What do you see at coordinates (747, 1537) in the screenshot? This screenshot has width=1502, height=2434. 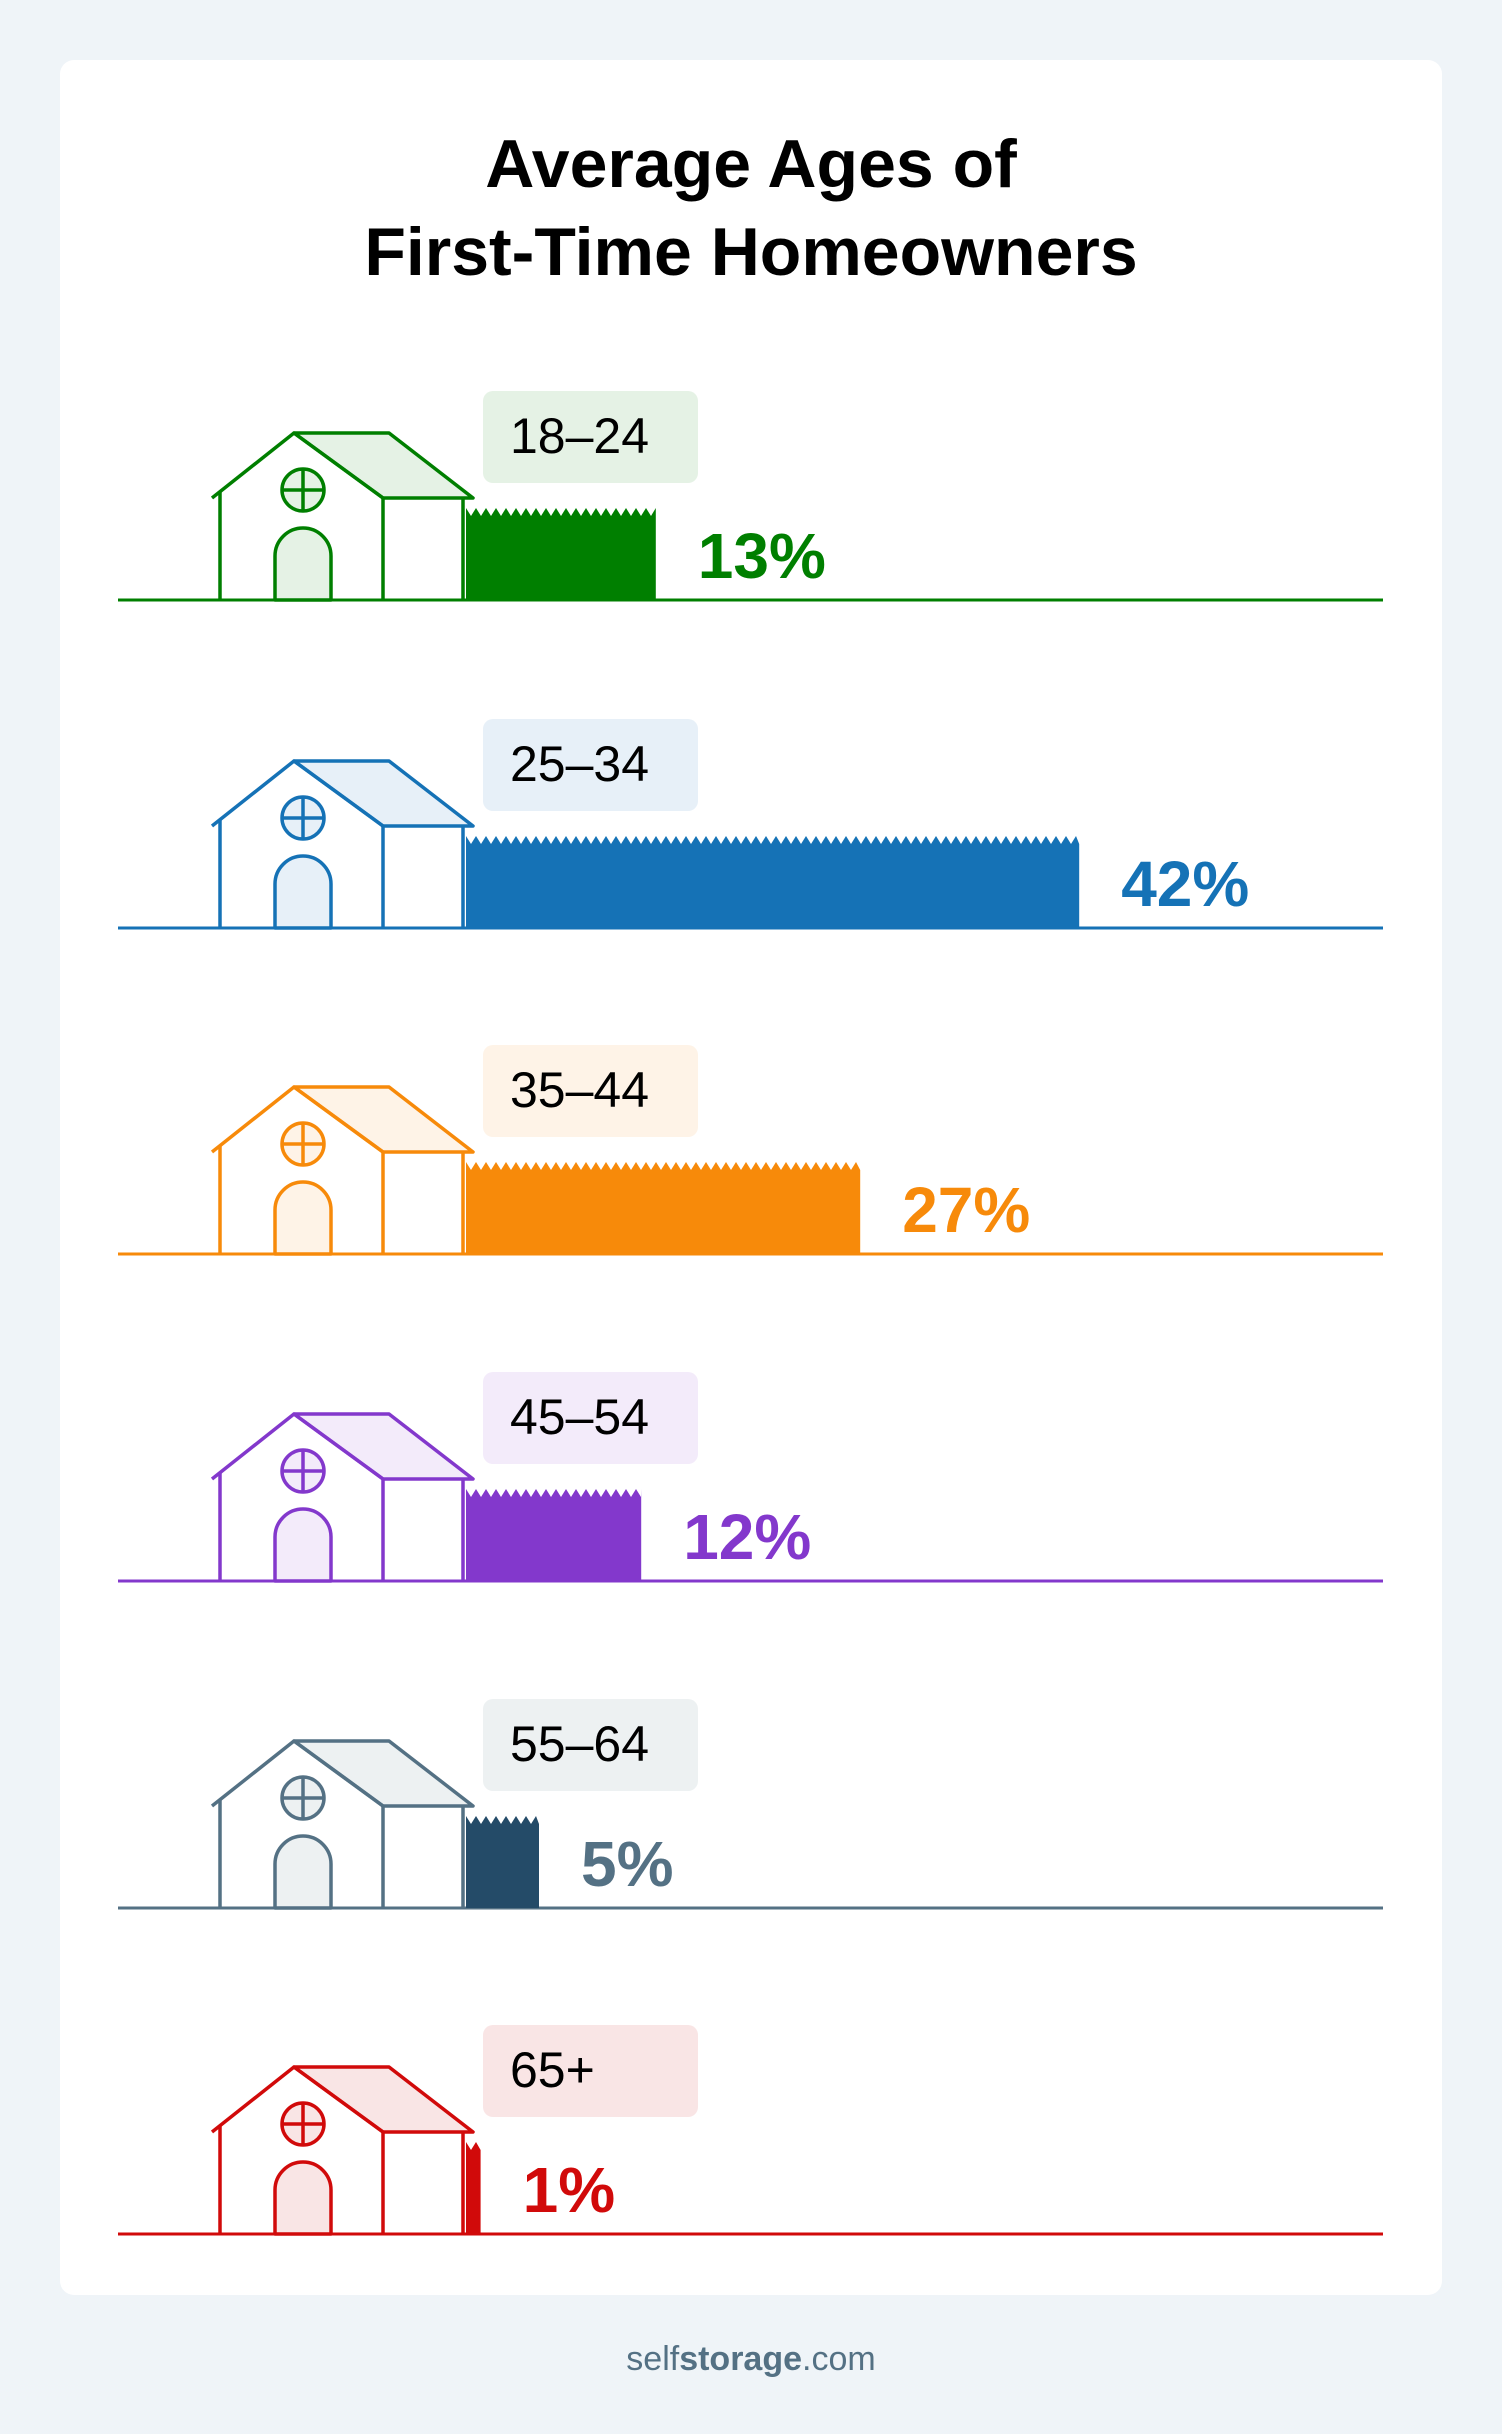 I see `value-label: 12%` at bounding box center [747, 1537].